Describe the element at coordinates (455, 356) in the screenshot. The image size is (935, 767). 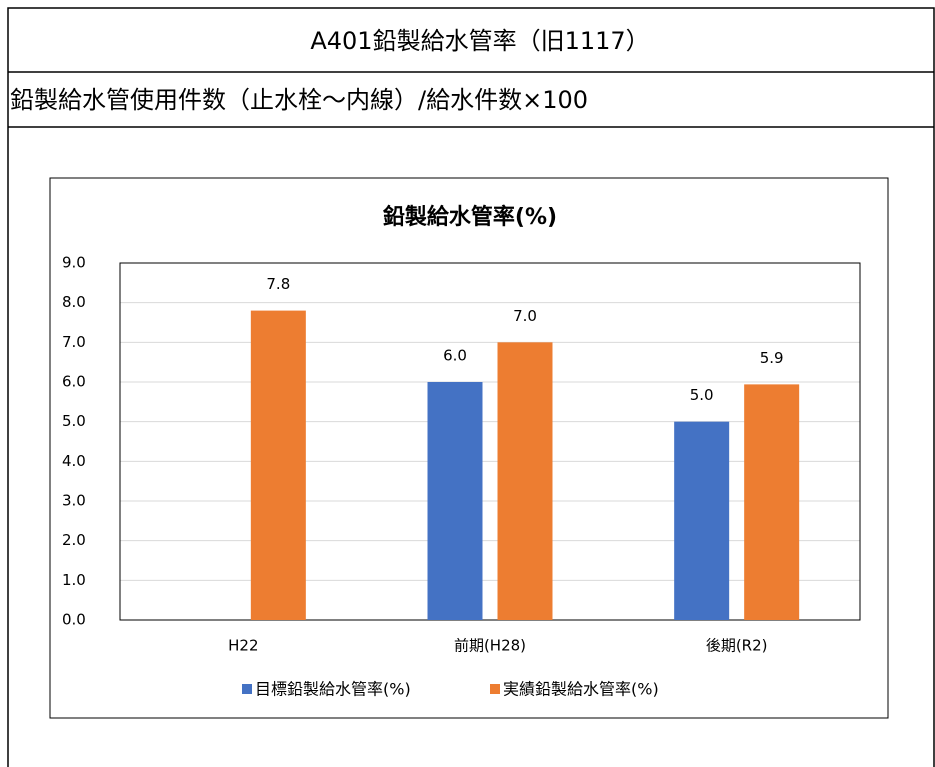
I see `data-label: 6.0` at that location.